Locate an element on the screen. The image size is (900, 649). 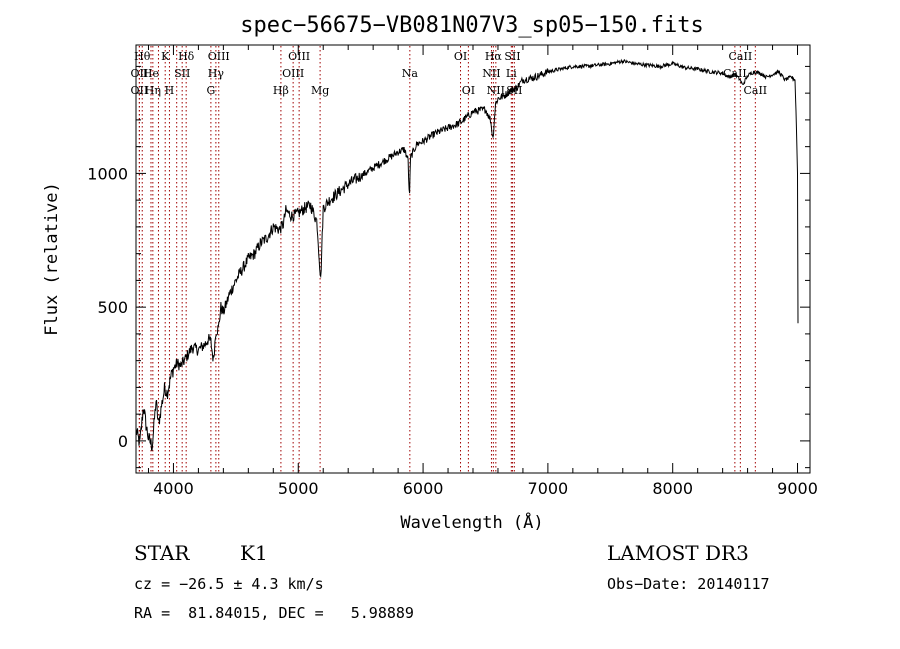
y-axis-label: Flux (relative) is located at coordinates (52, 259).